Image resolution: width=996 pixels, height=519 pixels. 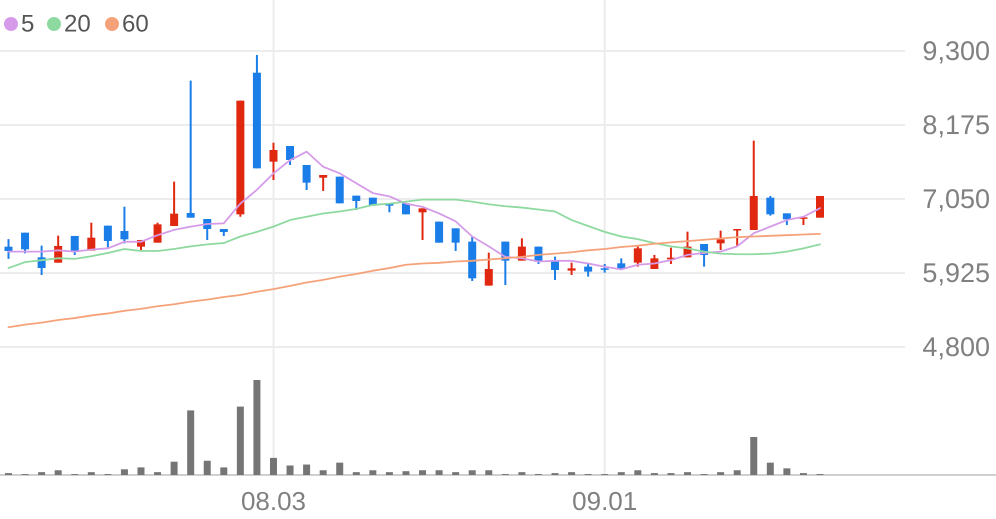 What do you see at coordinates (273, 501) in the screenshot?
I see `x-tick-label: 08.03` at bounding box center [273, 501].